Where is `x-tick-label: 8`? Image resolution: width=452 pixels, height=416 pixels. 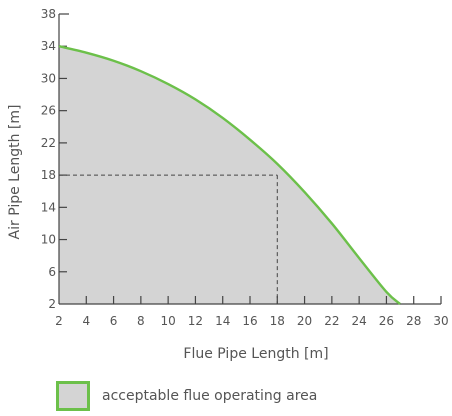 x-tick-label: 8 is located at coordinates (141, 321).